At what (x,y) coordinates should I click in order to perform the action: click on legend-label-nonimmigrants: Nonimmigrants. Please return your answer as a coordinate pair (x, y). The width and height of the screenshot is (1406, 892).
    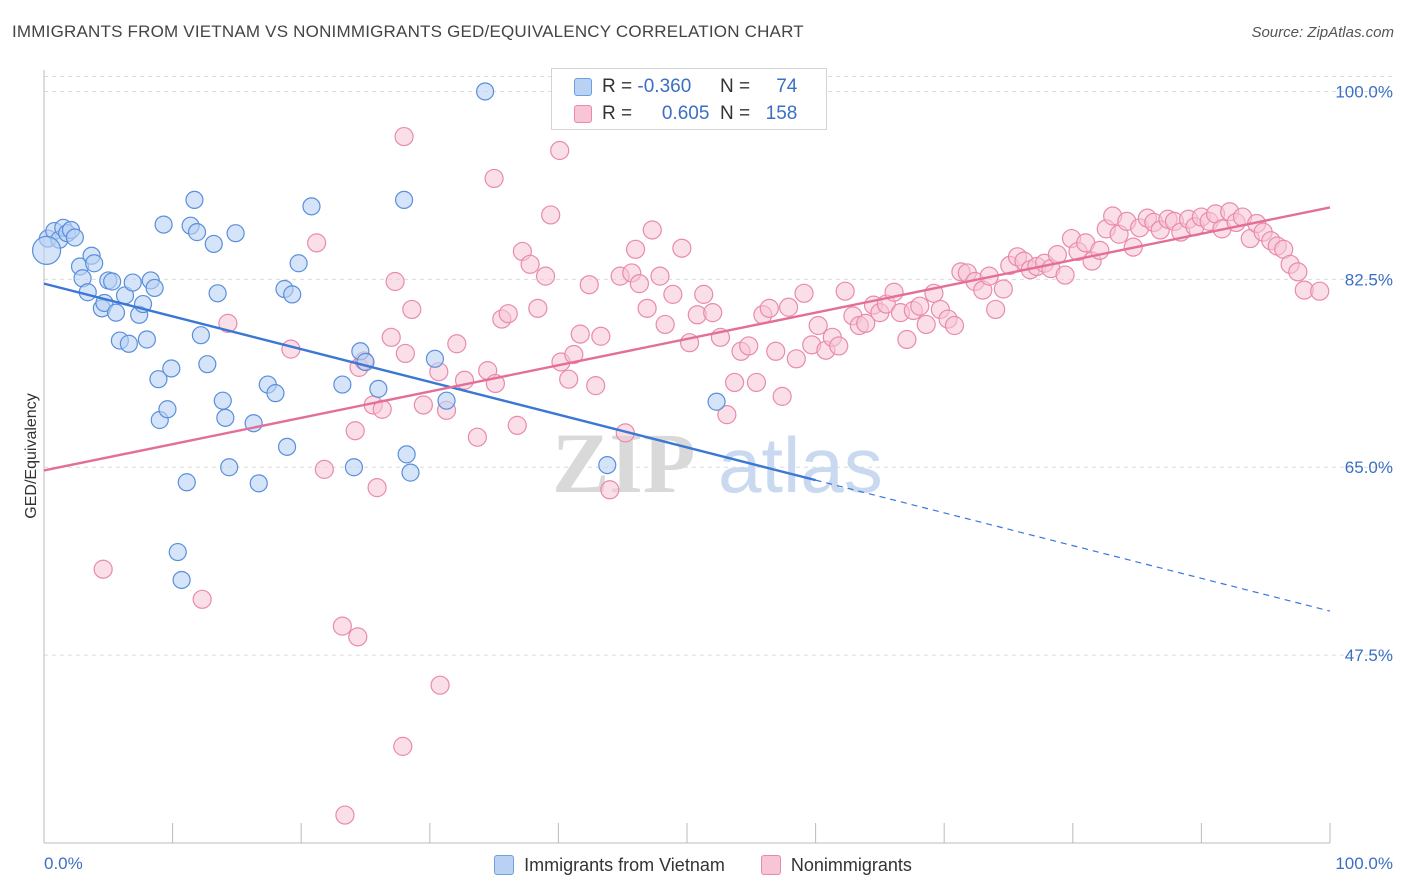
    Looking at the image, I should click on (851, 864).